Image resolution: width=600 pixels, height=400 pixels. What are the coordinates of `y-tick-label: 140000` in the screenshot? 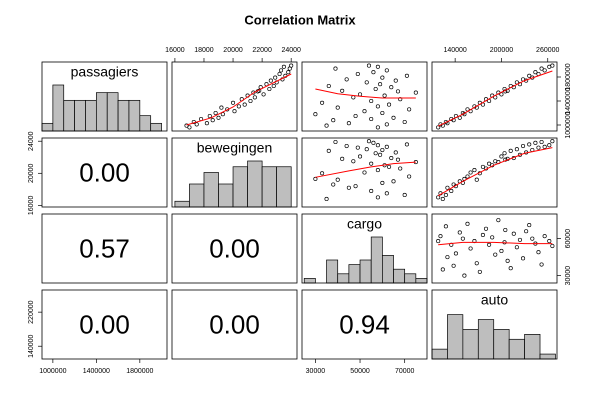 It's located at (31, 345).